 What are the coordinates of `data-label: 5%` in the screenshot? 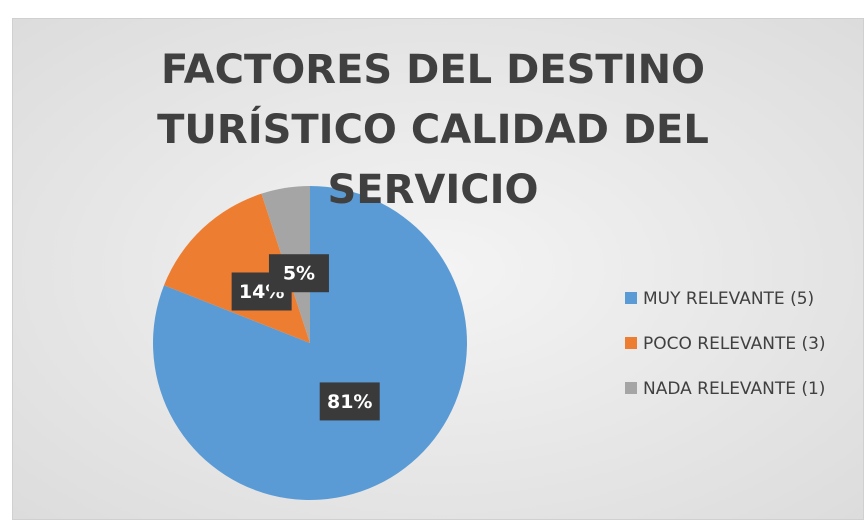 It's located at (299, 274).